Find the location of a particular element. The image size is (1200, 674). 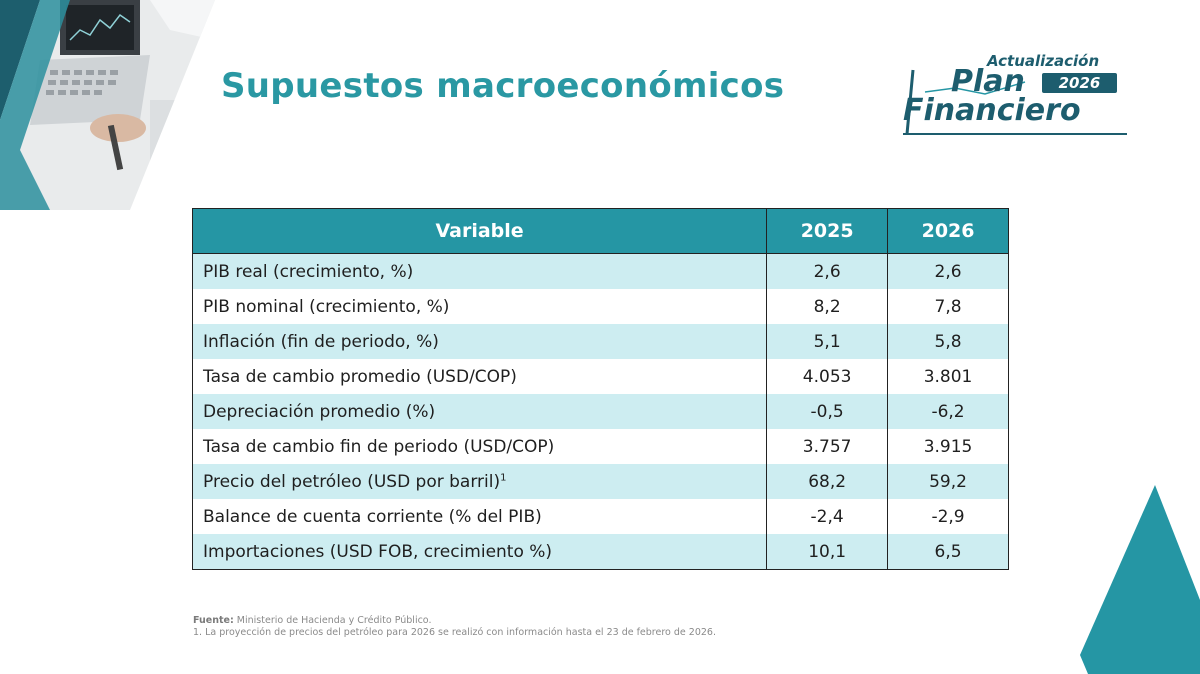

source-label: Fuente: is located at coordinates (213, 620).